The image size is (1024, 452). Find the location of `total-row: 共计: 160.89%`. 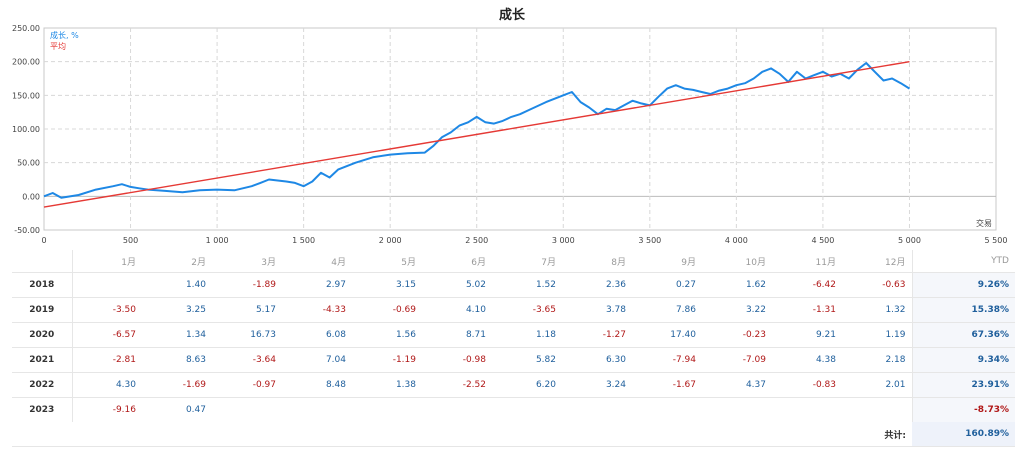

total-row: 共计: 160.89% is located at coordinates (513, 434).